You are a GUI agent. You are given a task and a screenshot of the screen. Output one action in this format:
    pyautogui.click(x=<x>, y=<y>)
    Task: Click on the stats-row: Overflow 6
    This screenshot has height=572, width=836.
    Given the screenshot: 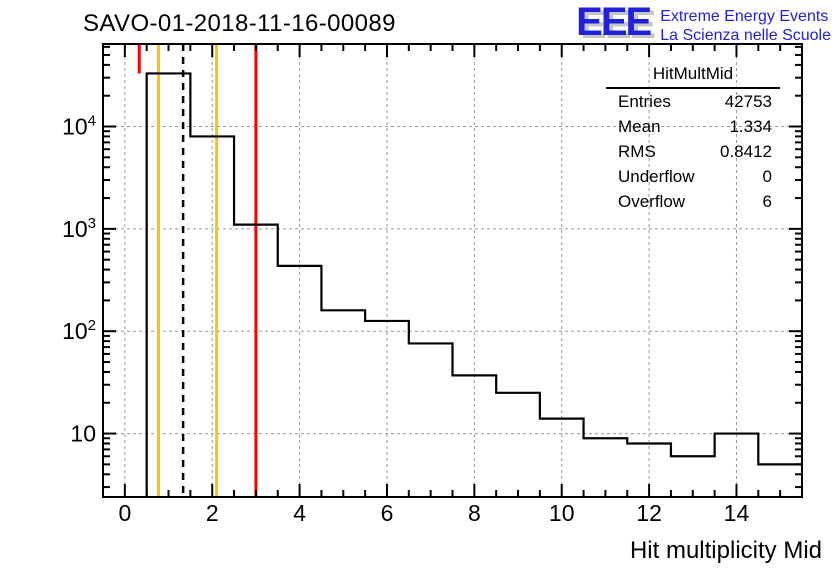 What is the action you would take?
    pyautogui.click(x=693, y=201)
    